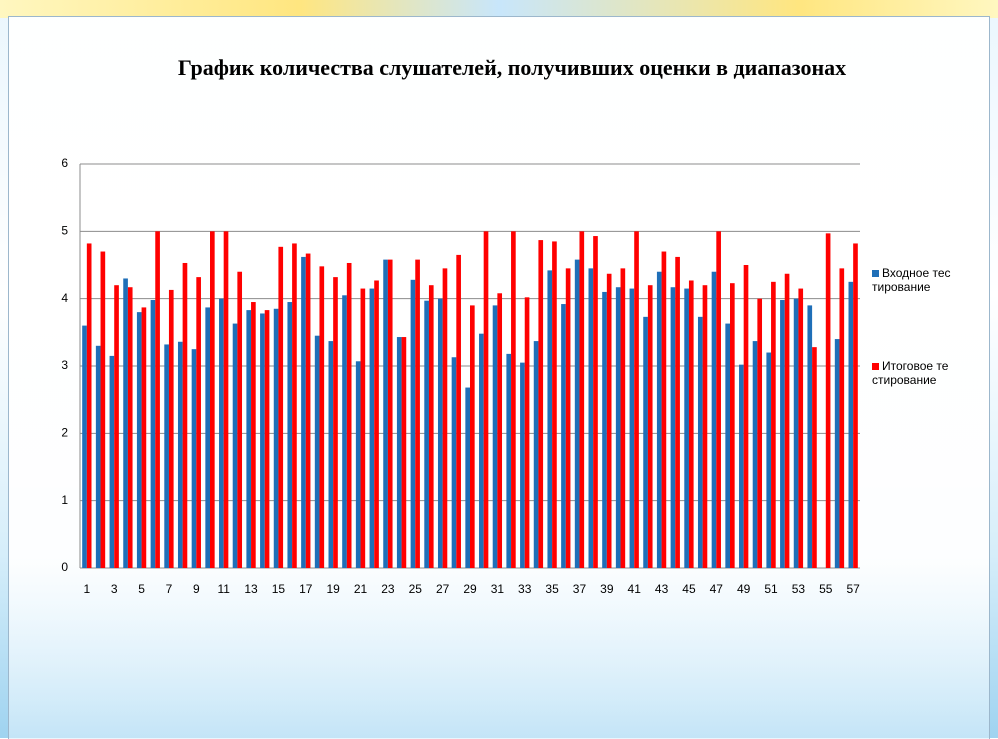  What do you see at coordinates (416, 589) in the screenshot?
I see `x-tick-label: 25` at bounding box center [416, 589].